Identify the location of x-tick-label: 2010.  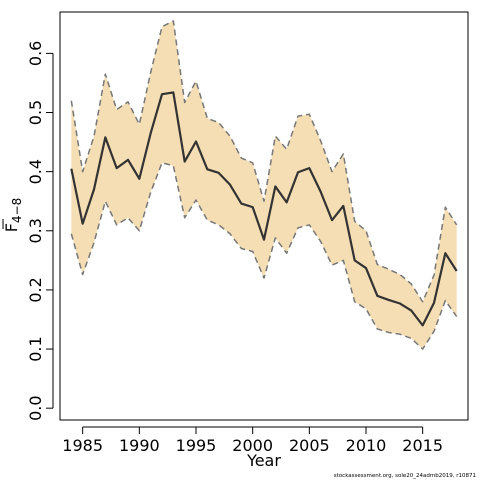
(366, 445).